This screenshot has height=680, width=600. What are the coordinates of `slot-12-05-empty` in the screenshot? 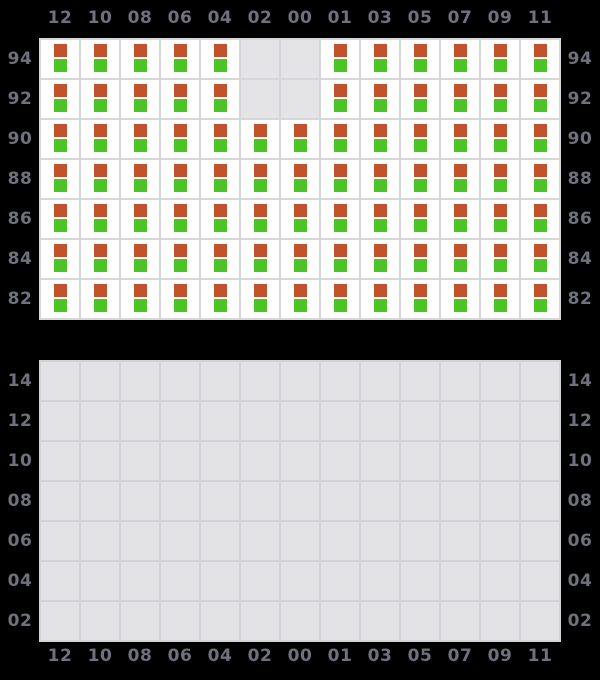 It's located at (420, 421).